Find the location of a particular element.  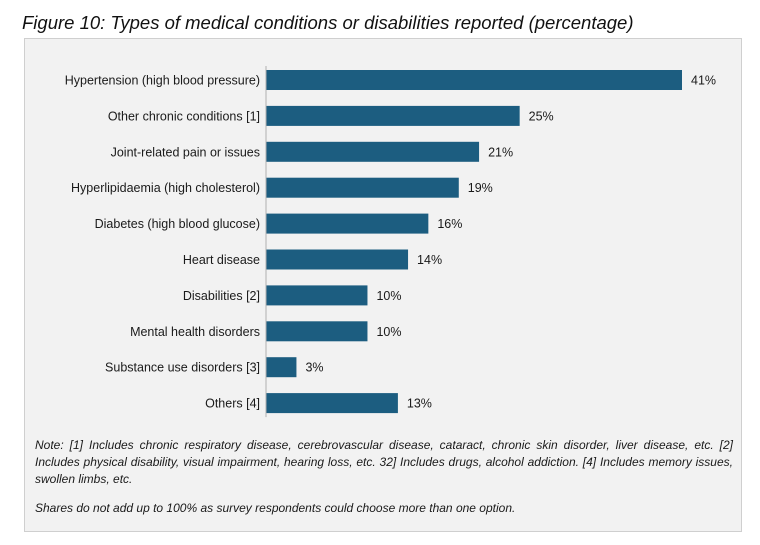

value-label-diabetes-high-blood-glucose: 16% is located at coordinates (449, 224).